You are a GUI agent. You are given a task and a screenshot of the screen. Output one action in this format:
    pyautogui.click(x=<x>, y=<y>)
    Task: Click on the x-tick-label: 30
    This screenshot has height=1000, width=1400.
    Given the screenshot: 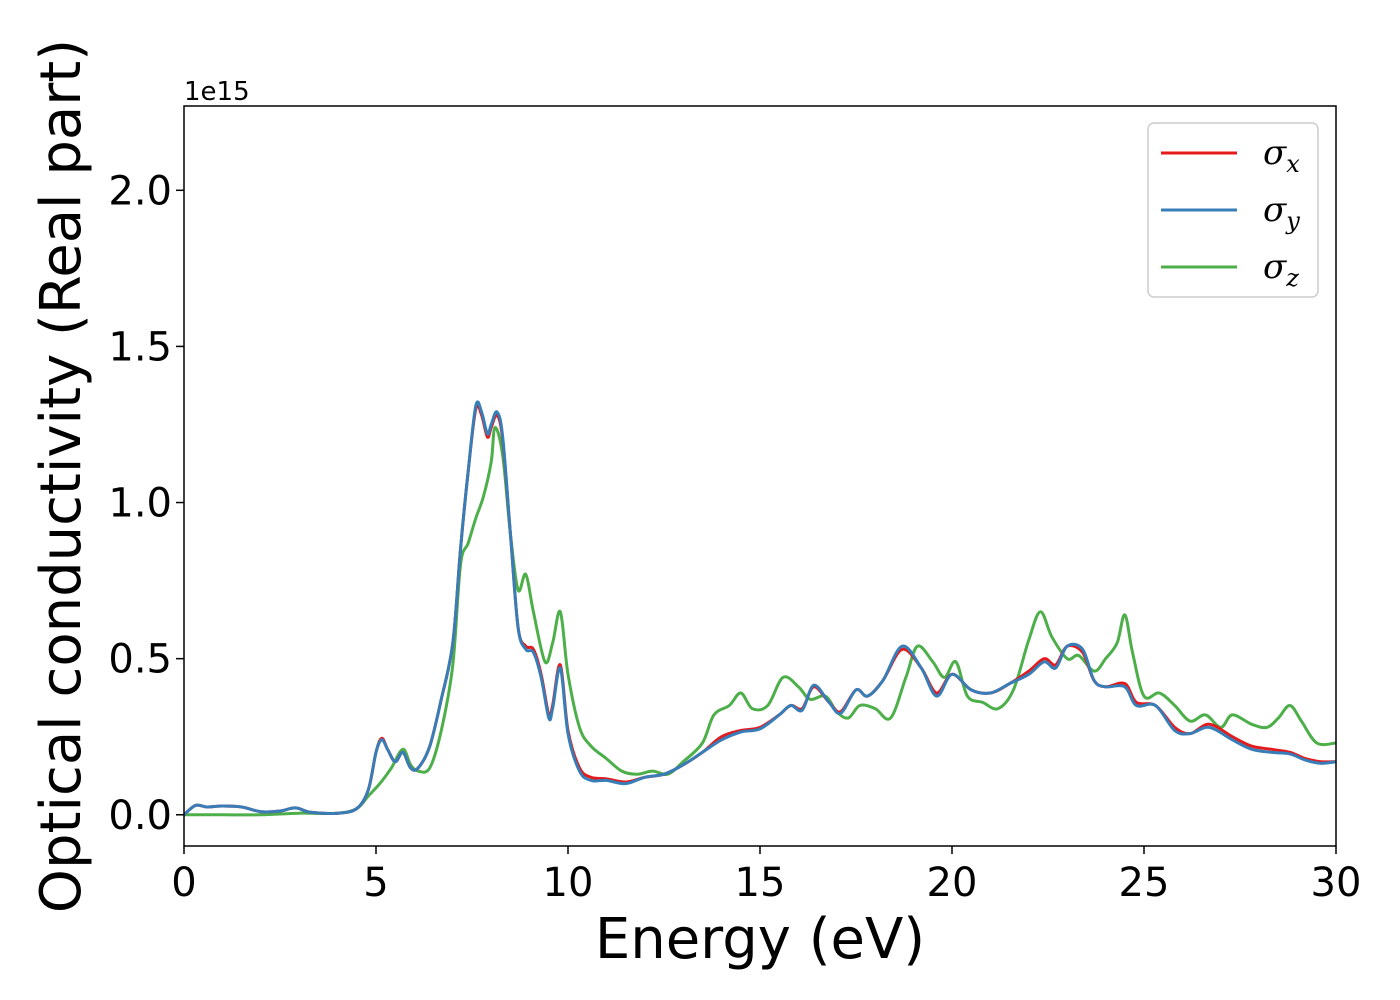 What is the action you would take?
    pyautogui.click(x=1336, y=883)
    